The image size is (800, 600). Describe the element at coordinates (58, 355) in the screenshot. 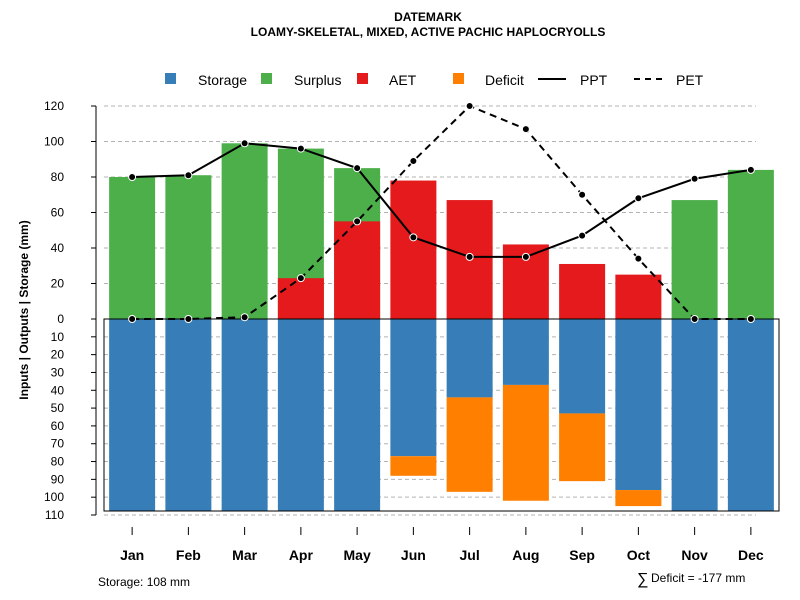

I see `y-tick-label-lower-1: 20` at that location.